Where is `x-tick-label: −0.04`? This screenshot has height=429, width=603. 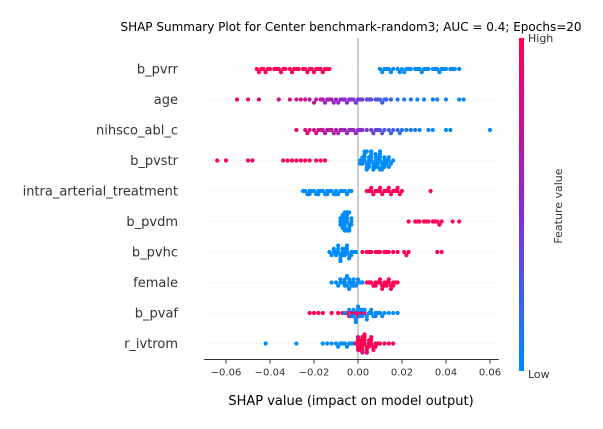 x-tick-label: −0.04 is located at coordinates (270, 373).